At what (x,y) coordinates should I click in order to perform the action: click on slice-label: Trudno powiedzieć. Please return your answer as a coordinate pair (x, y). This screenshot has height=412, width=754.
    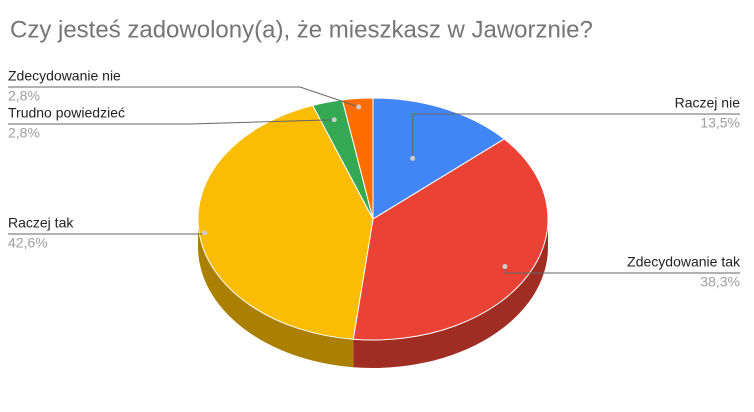
    Looking at the image, I should click on (66, 113).